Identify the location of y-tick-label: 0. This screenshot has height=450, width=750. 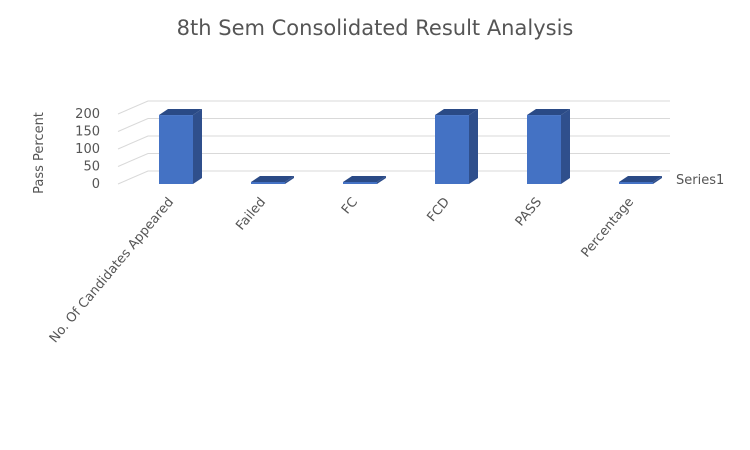
(96, 184).